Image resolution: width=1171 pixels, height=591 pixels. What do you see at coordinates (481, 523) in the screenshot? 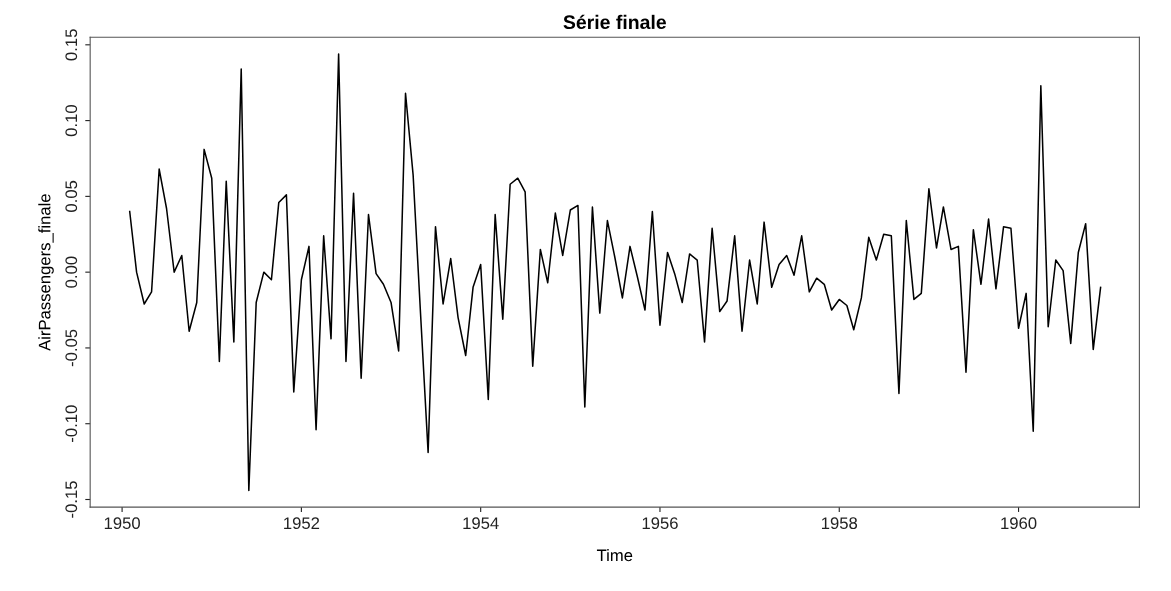
I see `x-tick-label: 1954` at bounding box center [481, 523].